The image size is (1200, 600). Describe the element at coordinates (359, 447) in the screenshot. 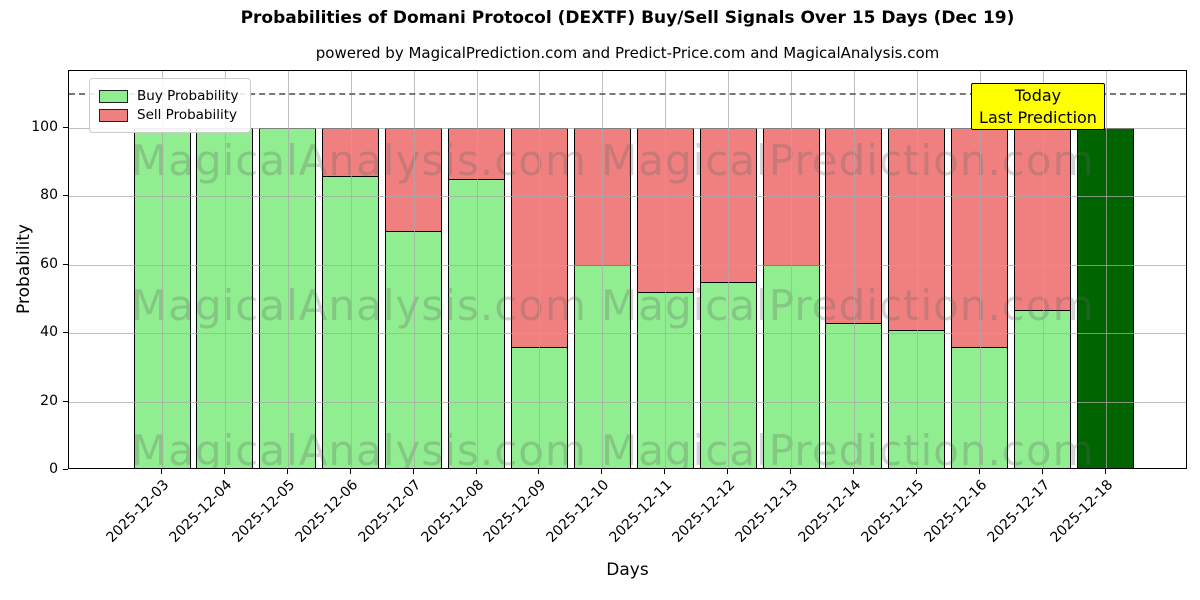

I see `watermark-left-2: MagicalAnalysis.com` at that location.